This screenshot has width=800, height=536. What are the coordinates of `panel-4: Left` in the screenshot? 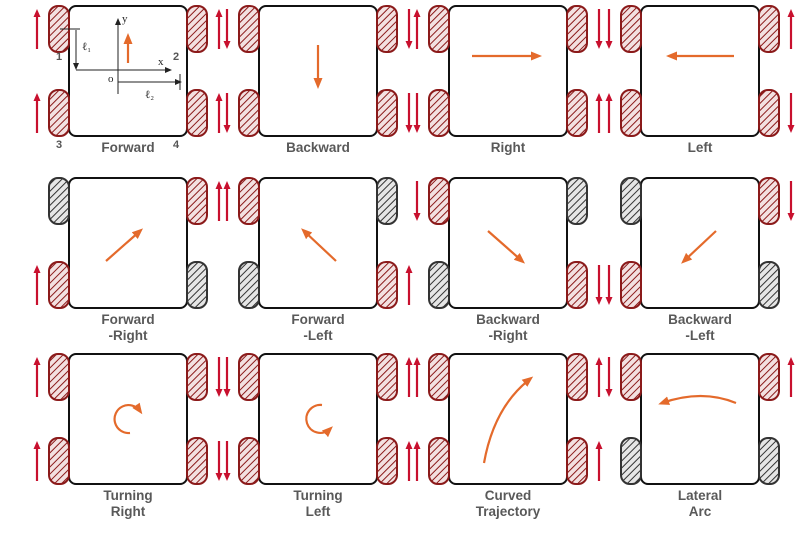 It's located at (700, 80).